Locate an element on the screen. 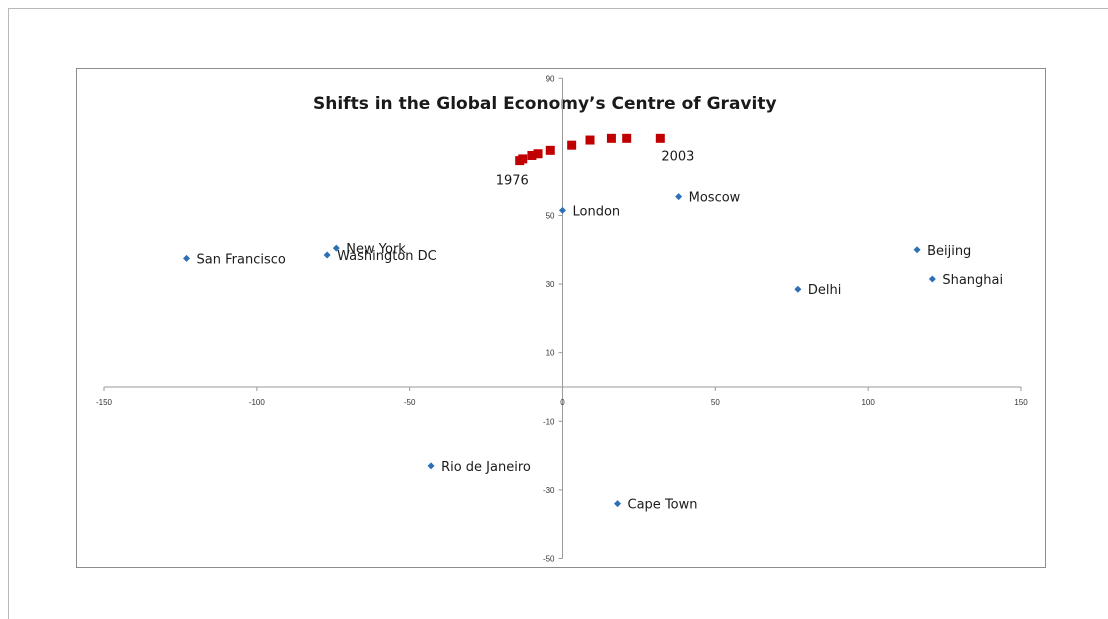  city-label: Delhi is located at coordinates (824, 290).